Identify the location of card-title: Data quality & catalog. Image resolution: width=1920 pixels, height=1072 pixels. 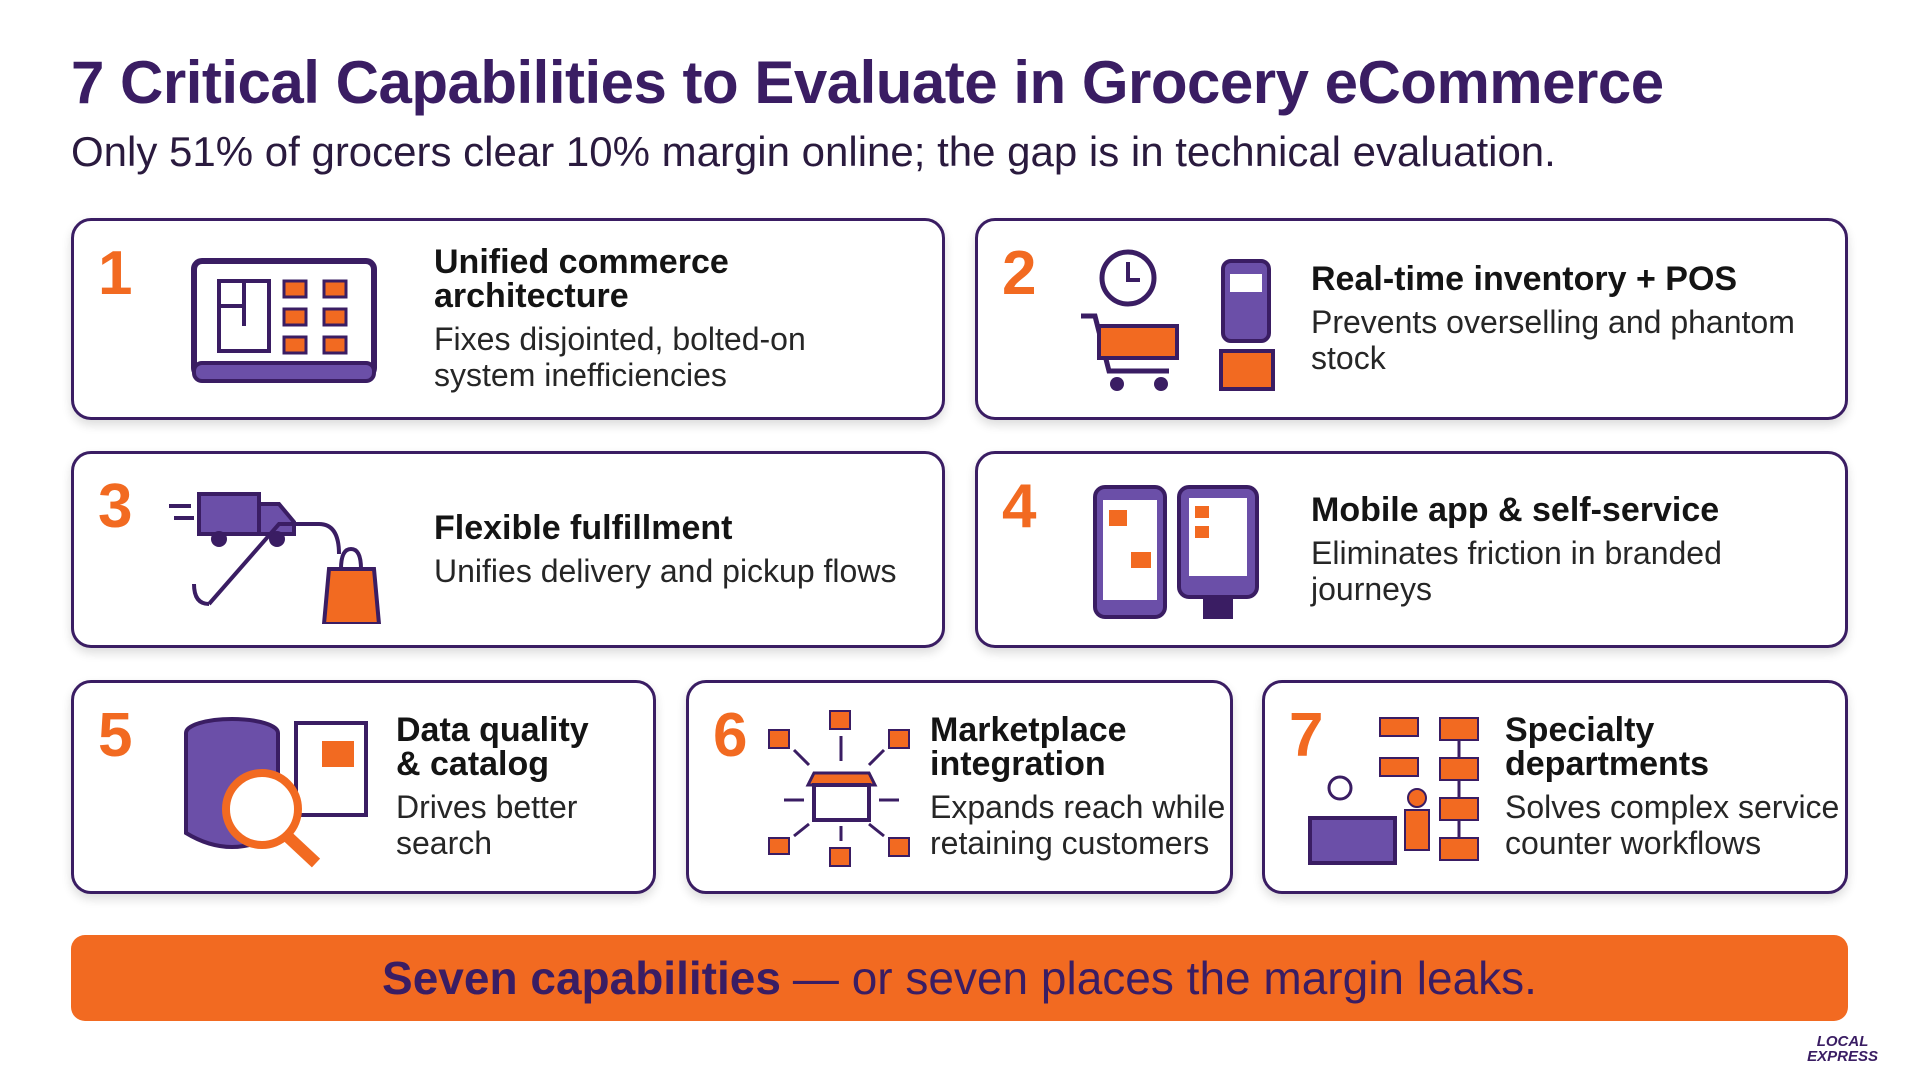
(492, 747).